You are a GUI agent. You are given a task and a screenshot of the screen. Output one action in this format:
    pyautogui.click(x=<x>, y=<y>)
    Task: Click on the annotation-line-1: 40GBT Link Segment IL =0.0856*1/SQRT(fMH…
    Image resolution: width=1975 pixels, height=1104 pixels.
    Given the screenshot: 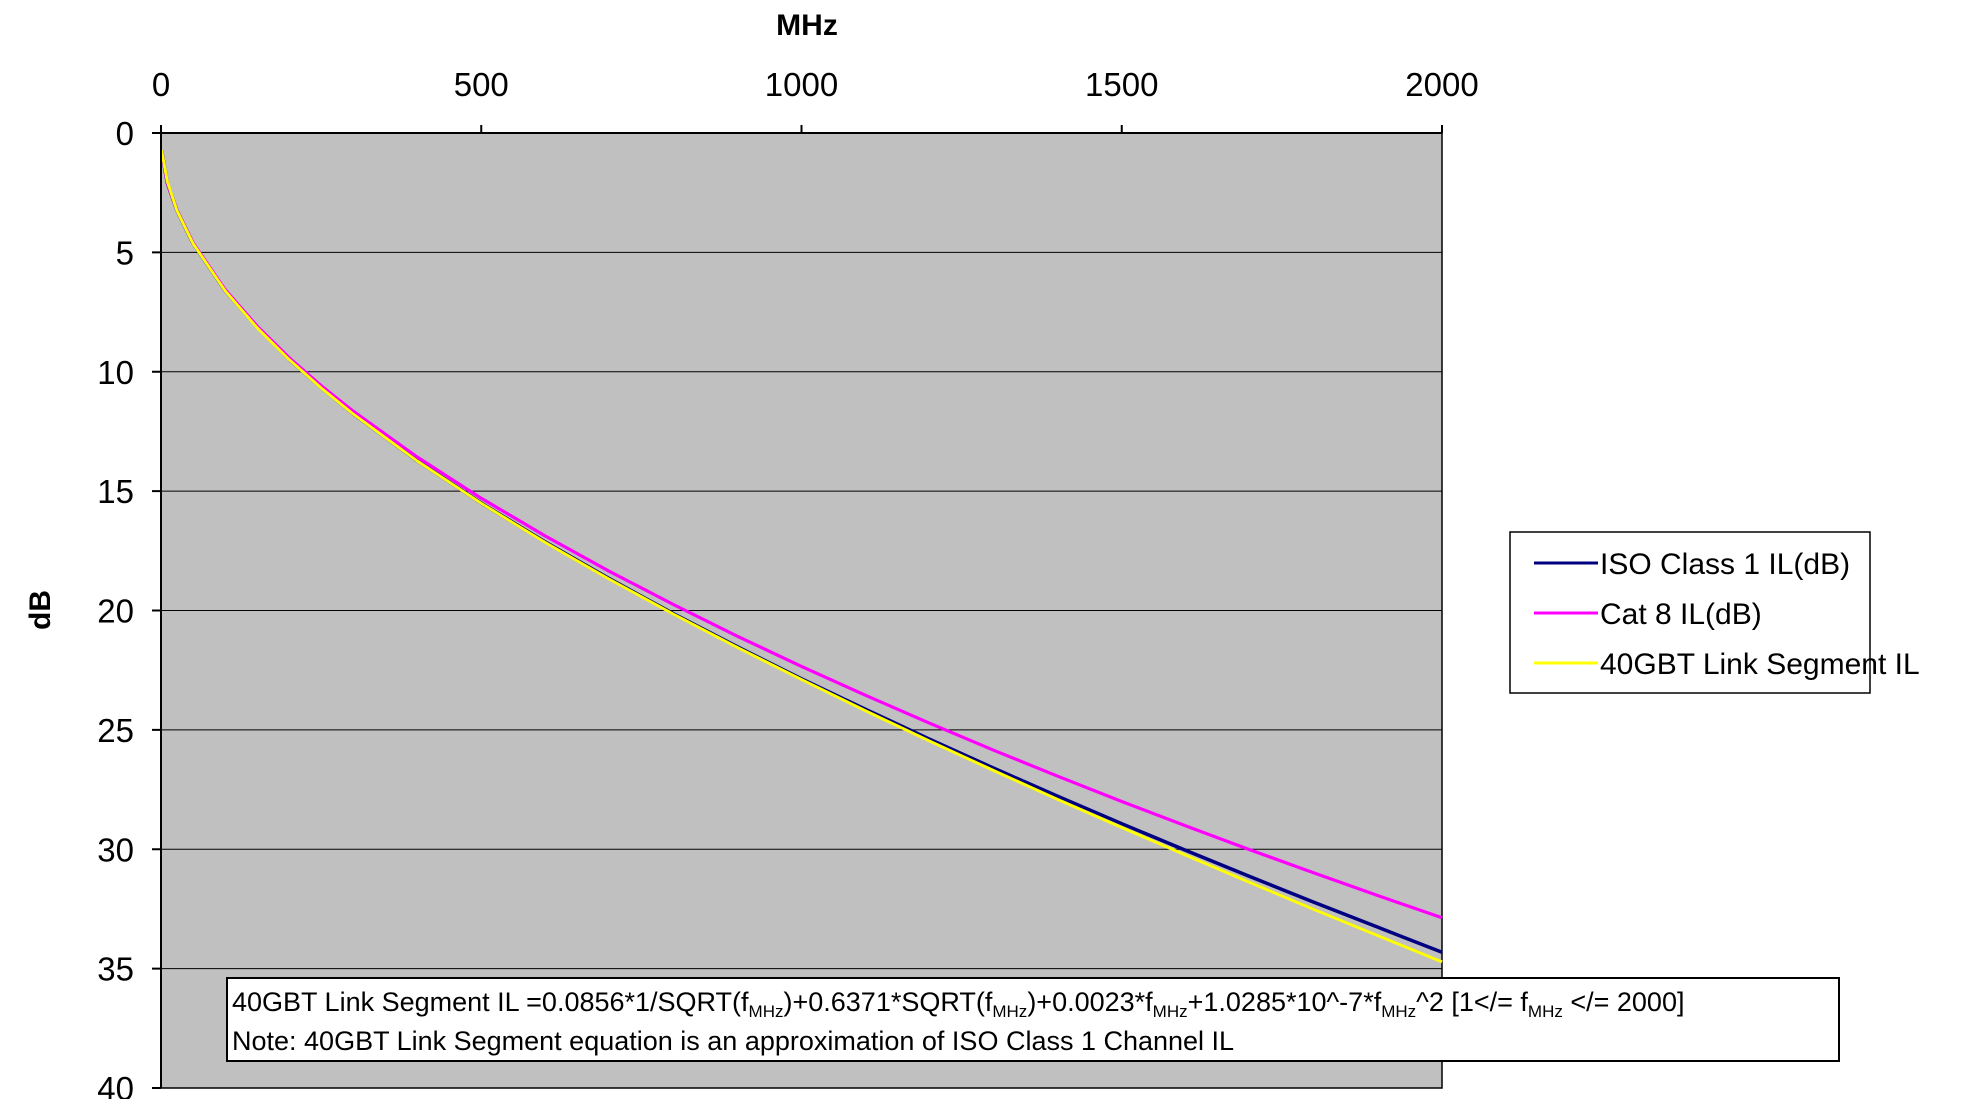 What is the action you would take?
    pyautogui.click(x=958, y=1004)
    